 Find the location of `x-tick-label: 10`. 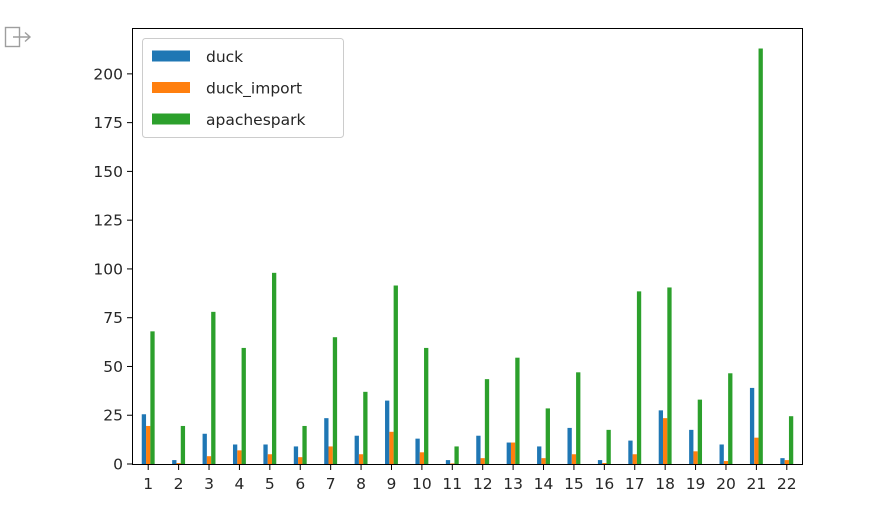

x-tick-label: 10 is located at coordinates (422, 484).